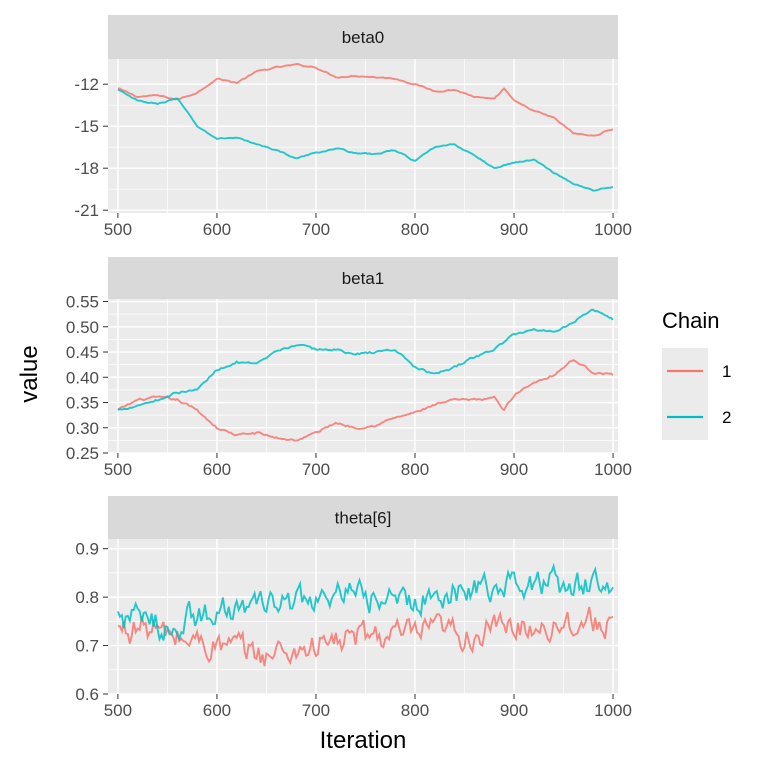  What do you see at coordinates (415, 710) in the screenshot?
I see `panel-3-x-tick-label: 800` at bounding box center [415, 710].